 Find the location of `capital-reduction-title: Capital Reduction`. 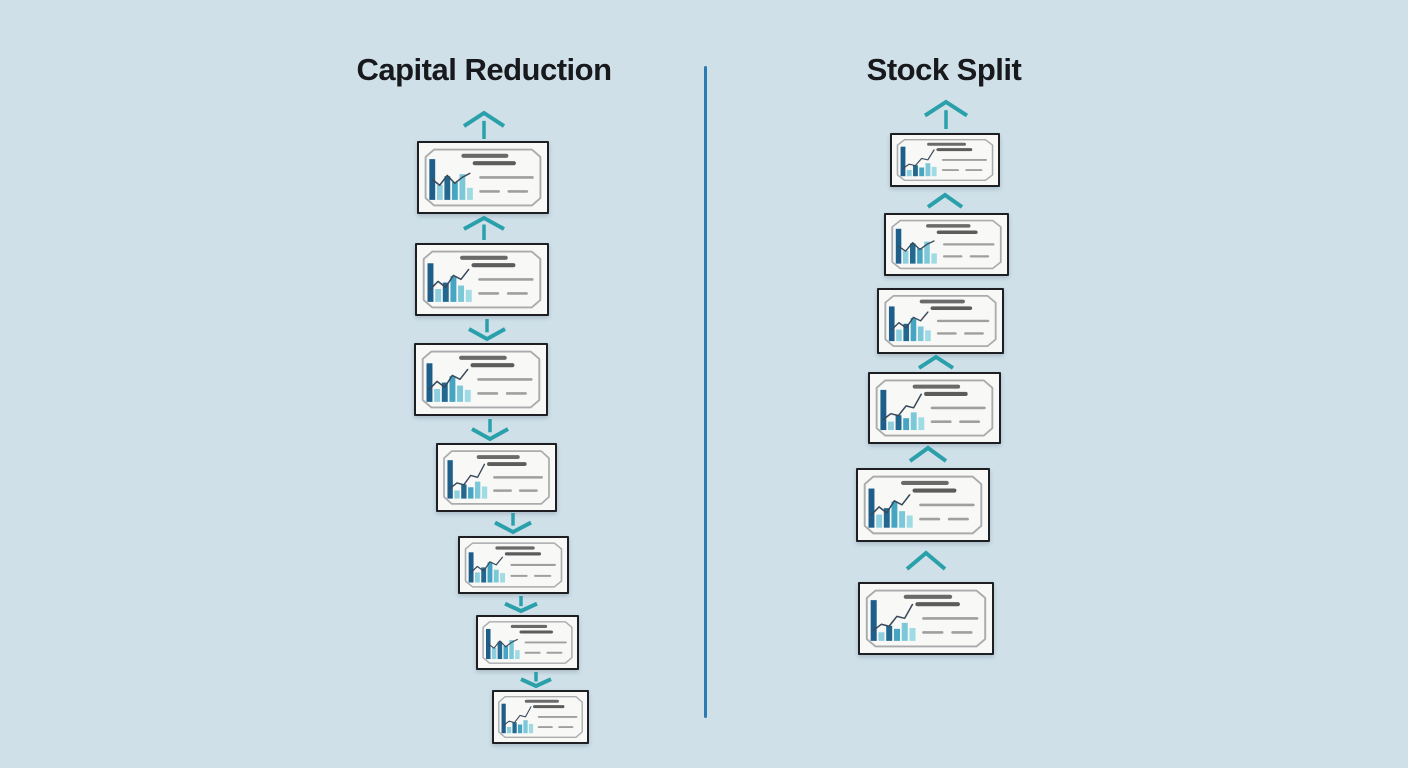

capital-reduction-title: Capital Reduction is located at coordinates (484, 69).